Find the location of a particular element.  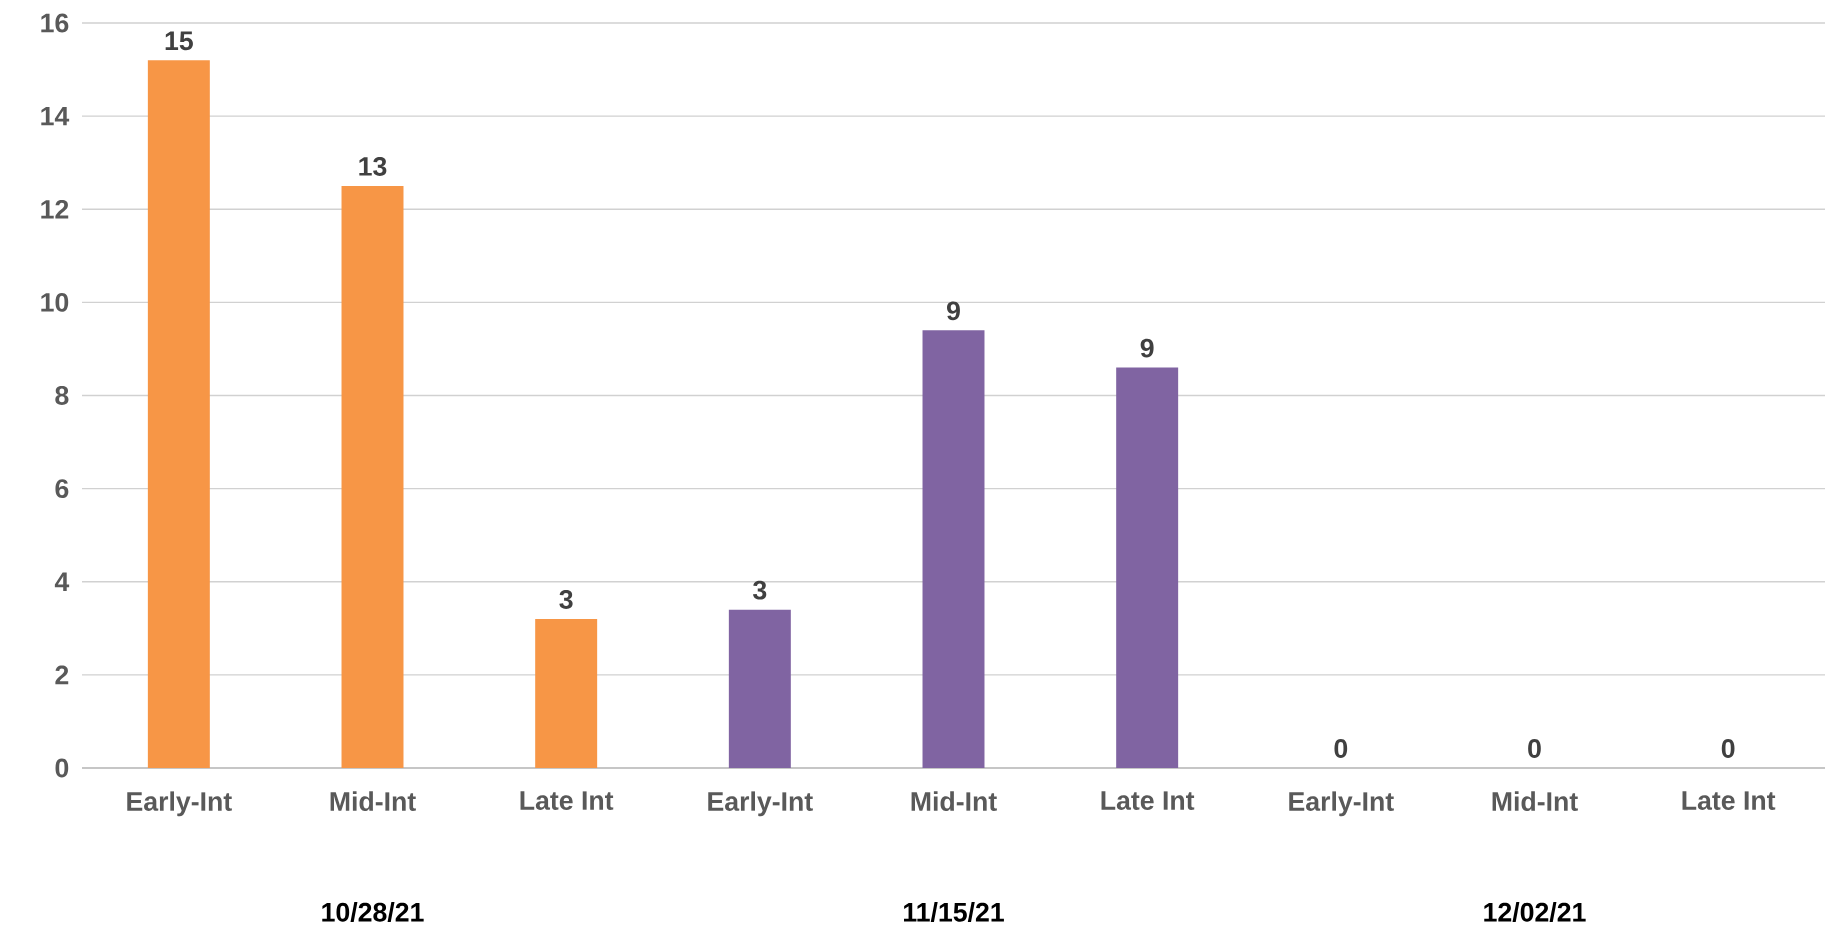

text: 10/28/21 is located at coordinates (373, 912).